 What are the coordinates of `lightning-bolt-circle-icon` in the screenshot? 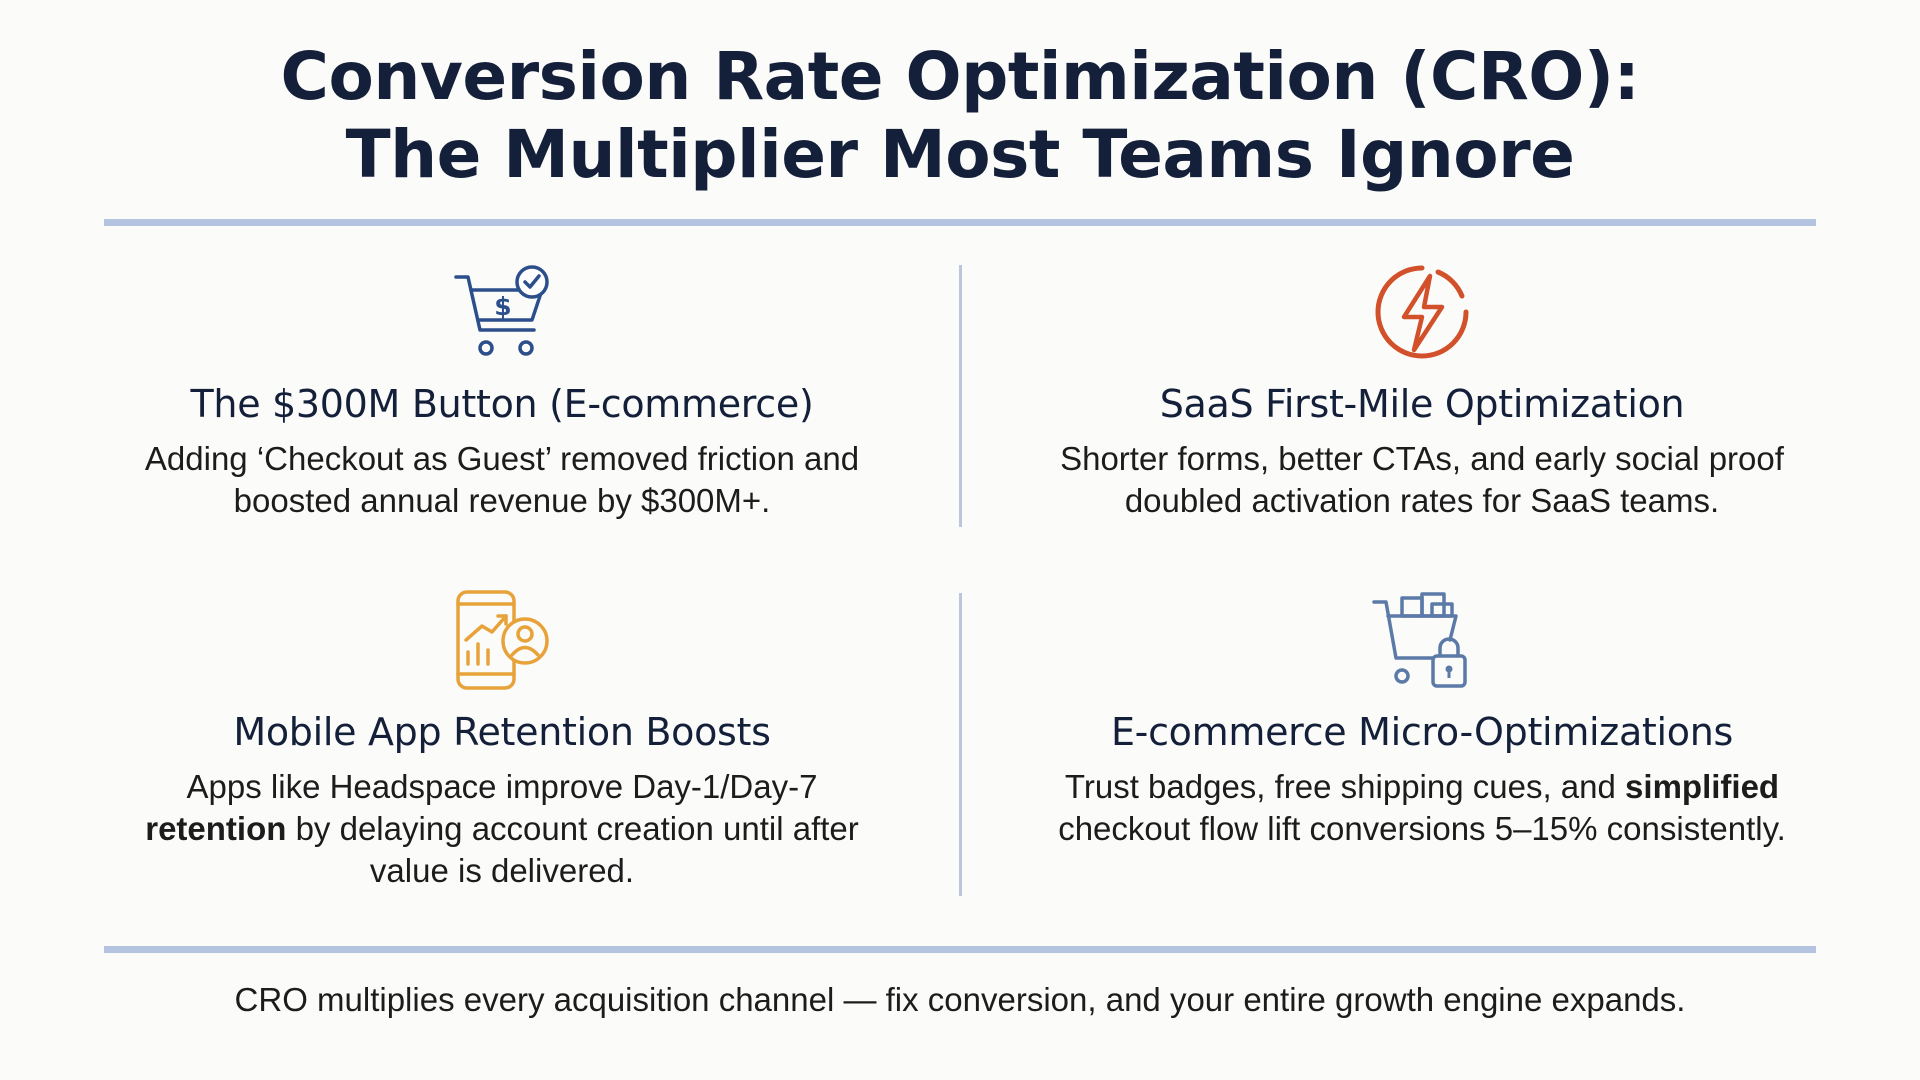 It's located at (1422, 314).